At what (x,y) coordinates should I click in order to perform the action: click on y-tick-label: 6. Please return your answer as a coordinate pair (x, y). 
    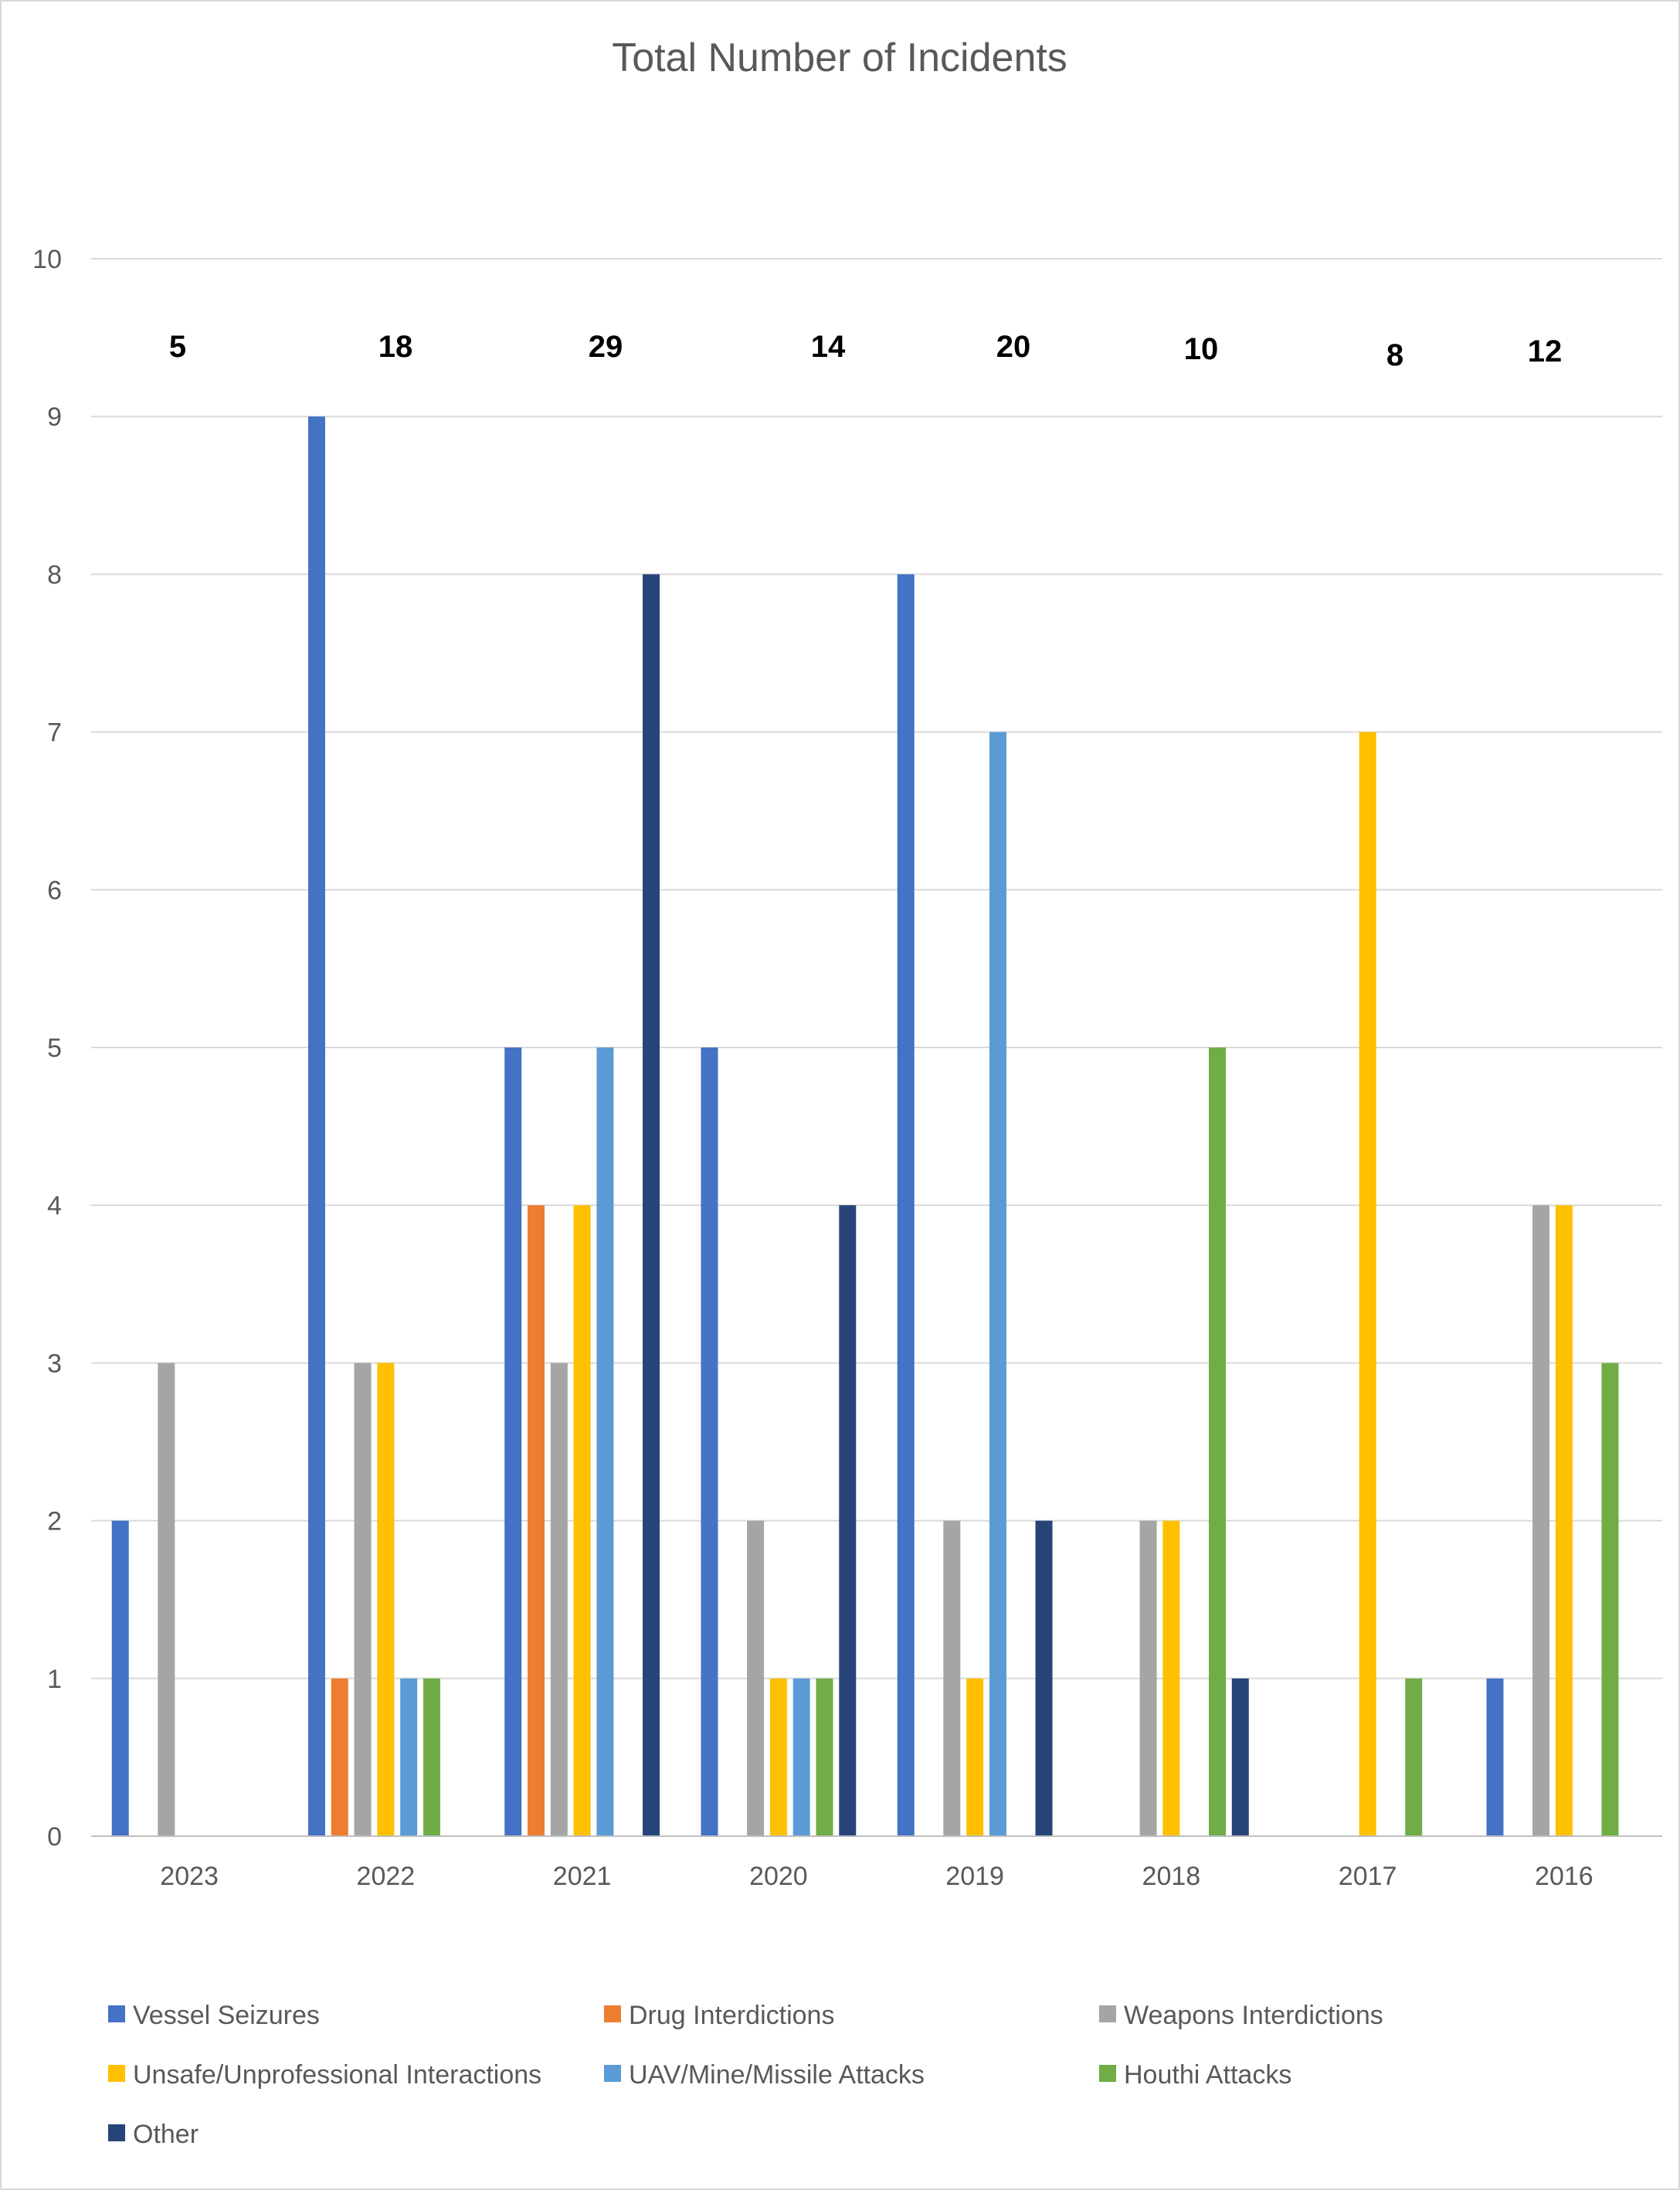
    Looking at the image, I should click on (55, 891).